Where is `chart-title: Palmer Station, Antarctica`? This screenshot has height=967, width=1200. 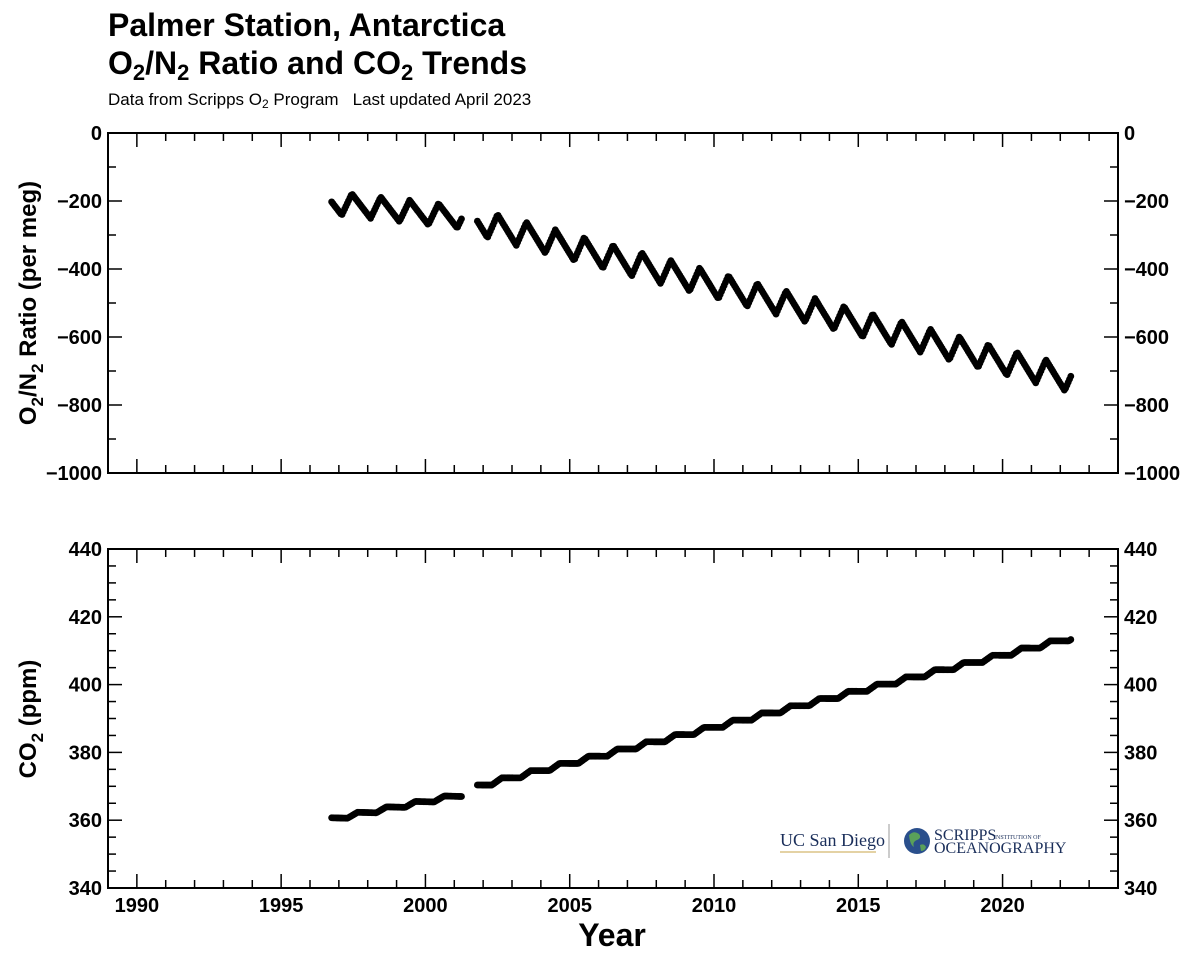
chart-title: Palmer Station, Antarctica is located at coordinates (307, 25).